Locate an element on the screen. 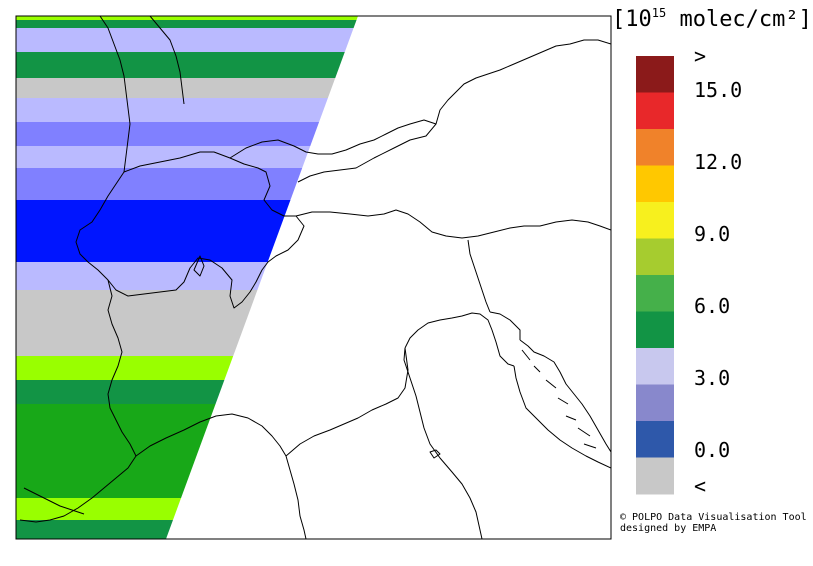 The height and width of the screenshot is (566, 813). switzerland-border is located at coordinates (190, 230).